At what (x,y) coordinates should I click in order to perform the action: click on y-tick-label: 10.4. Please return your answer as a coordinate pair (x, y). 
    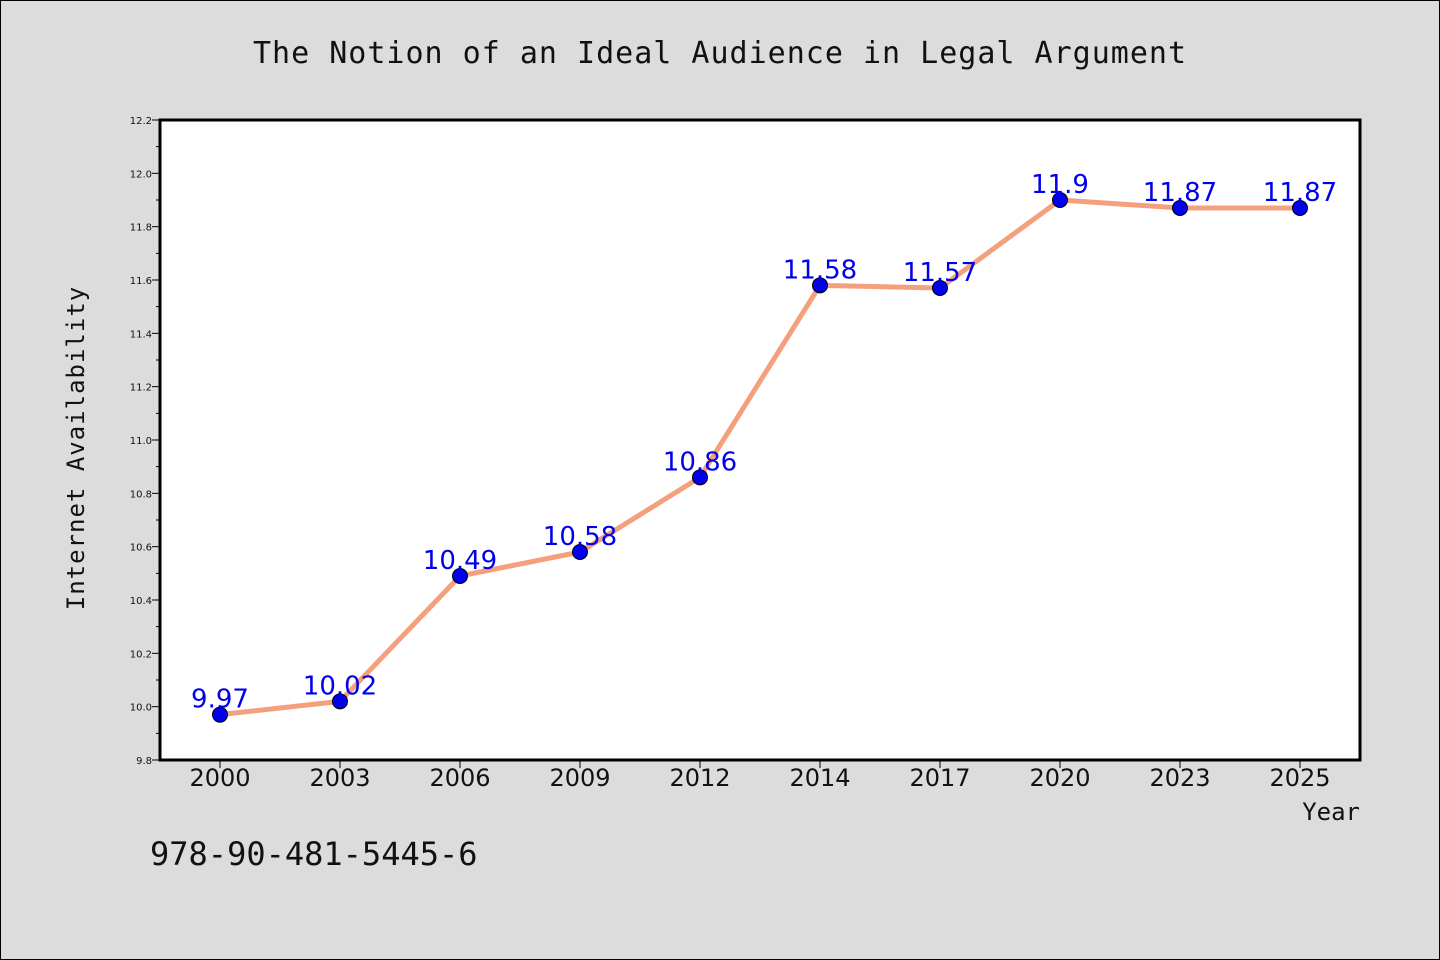
    Looking at the image, I should click on (141, 601).